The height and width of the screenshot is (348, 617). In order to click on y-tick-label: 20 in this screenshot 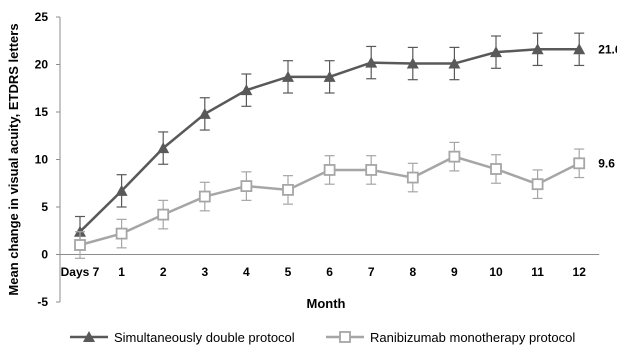, I will do `click(42, 65)`.